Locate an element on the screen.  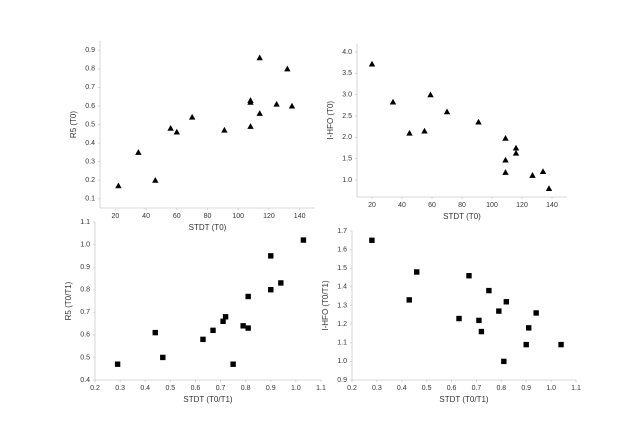
y-tick-label: 1.0 is located at coordinates (342, 361).